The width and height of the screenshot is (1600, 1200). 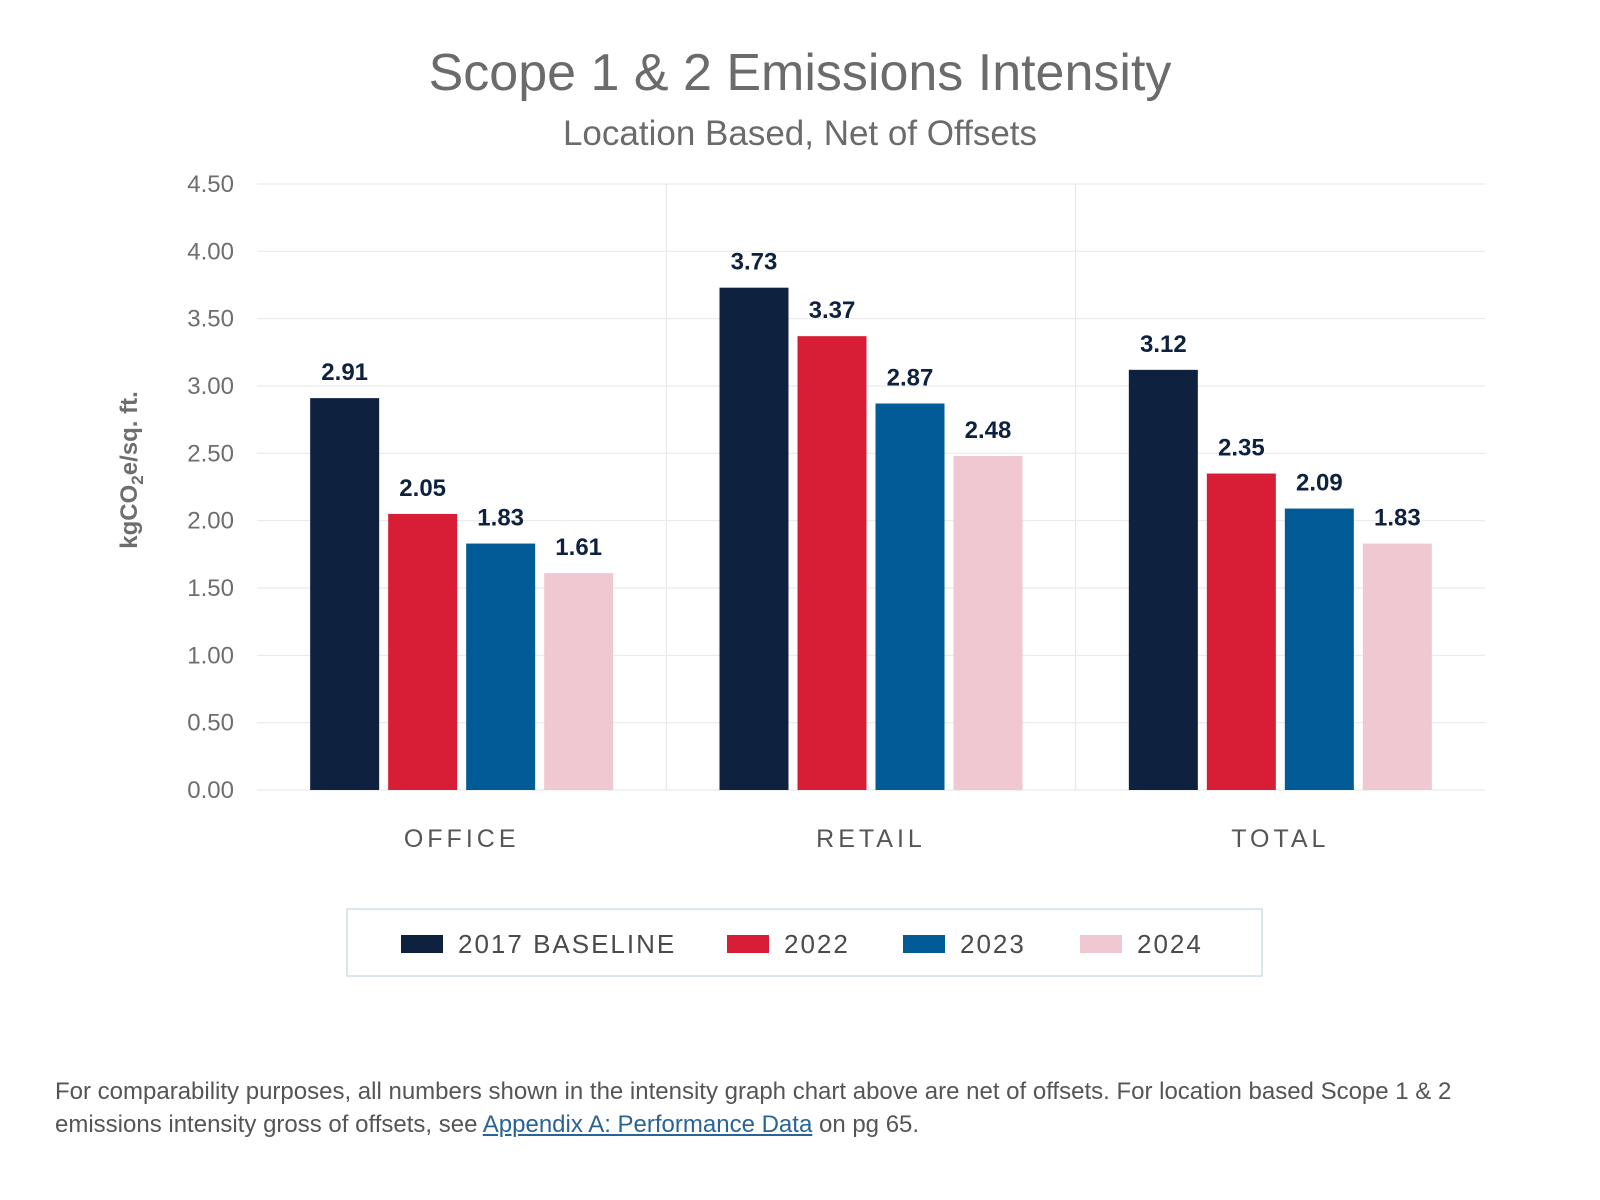 What do you see at coordinates (800, 73) in the screenshot?
I see `chart-title: Scope 1 & 2 Emissions Intensity` at bounding box center [800, 73].